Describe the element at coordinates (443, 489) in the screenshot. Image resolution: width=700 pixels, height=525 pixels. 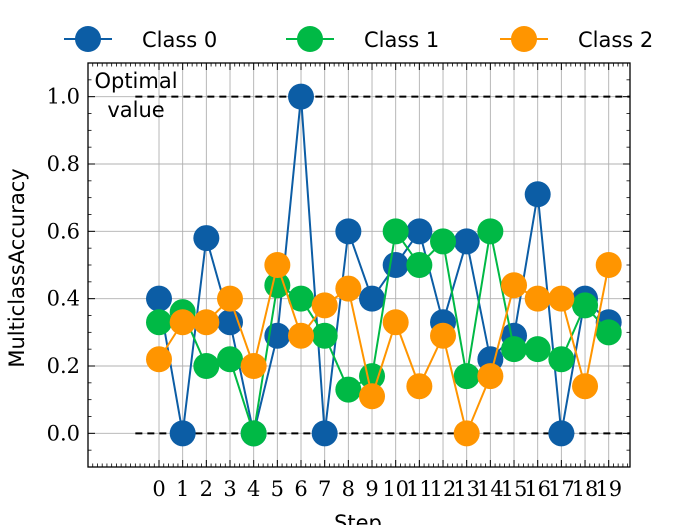
I see `x-tick-label: 12` at that location.